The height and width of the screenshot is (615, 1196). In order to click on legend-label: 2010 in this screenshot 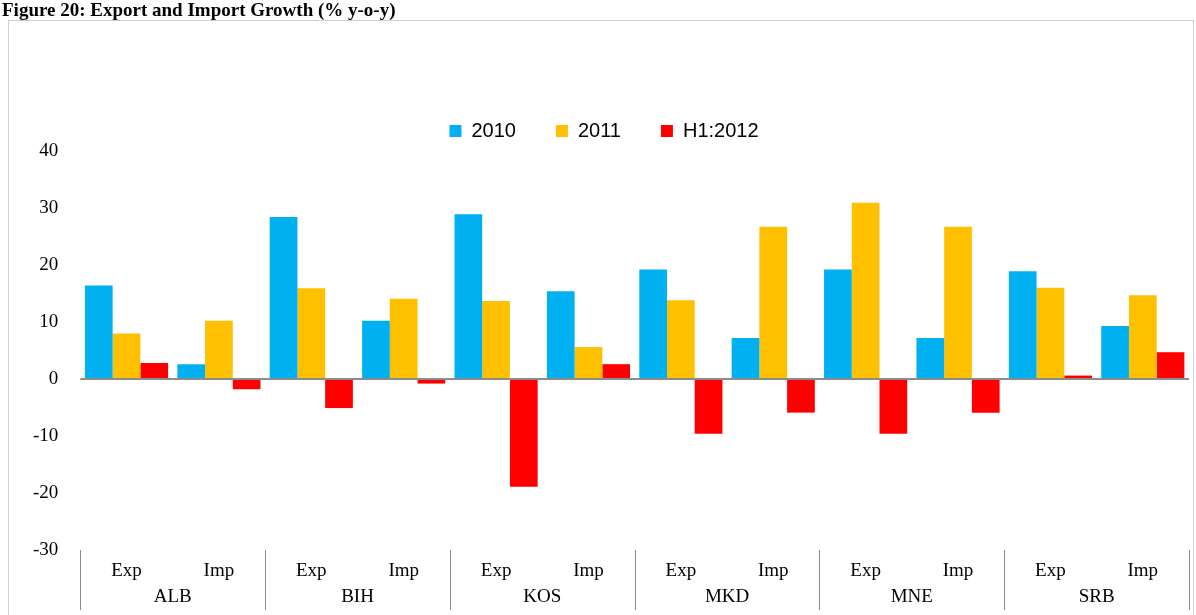, I will do `click(493, 129)`.